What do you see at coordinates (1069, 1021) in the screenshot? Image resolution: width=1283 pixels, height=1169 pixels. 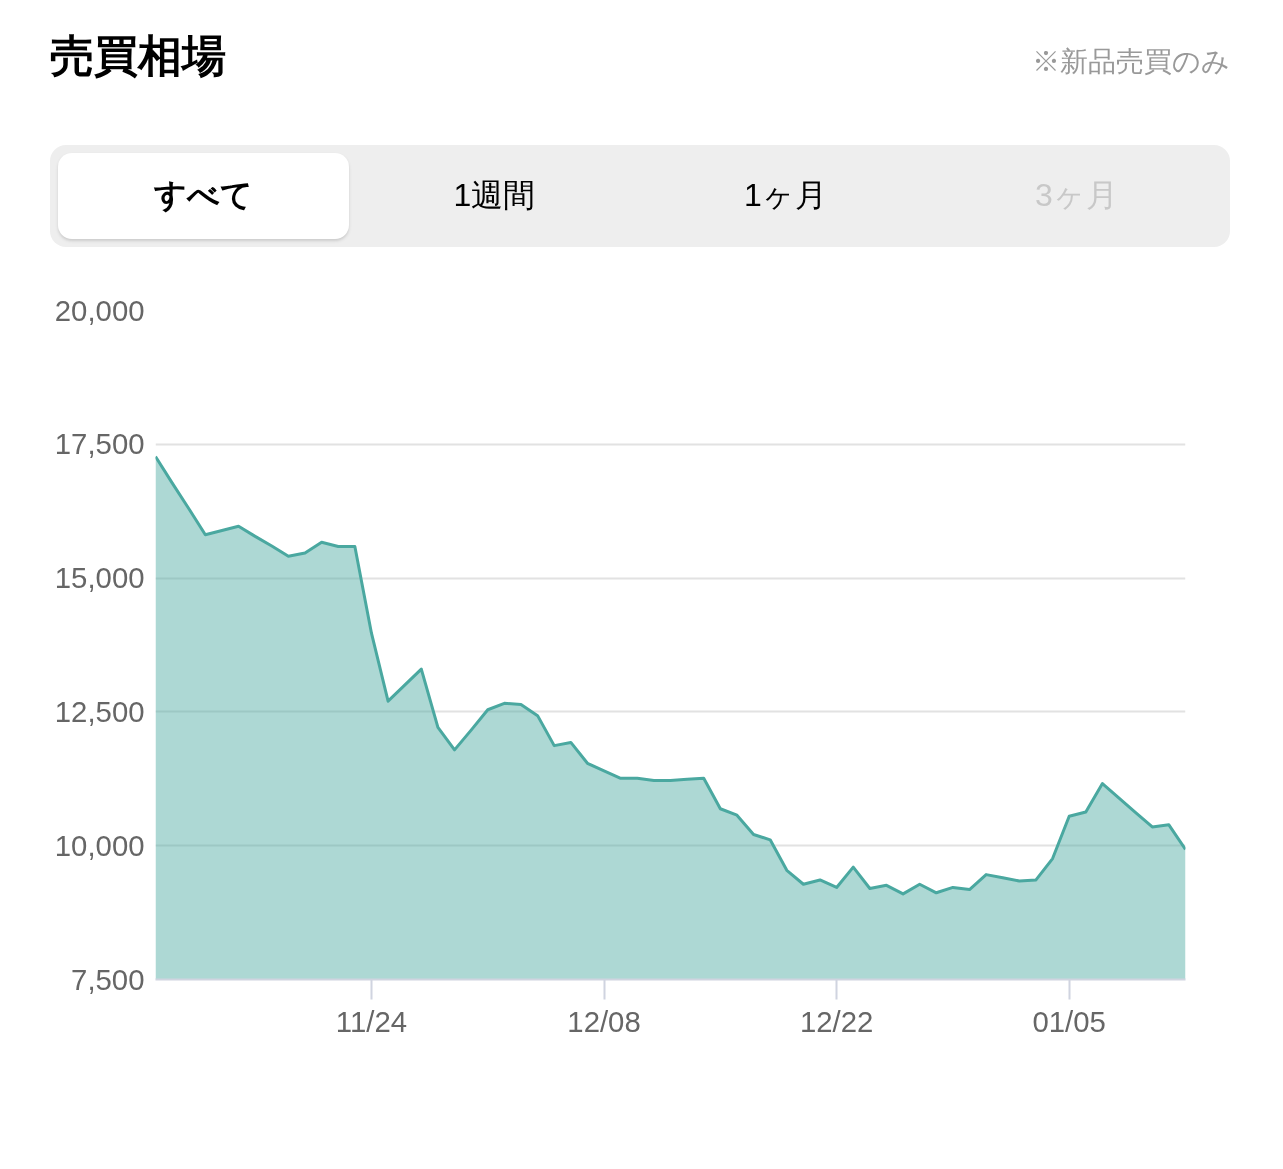 I see `x-tick-label: 01/05` at bounding box center [1069, 1021].